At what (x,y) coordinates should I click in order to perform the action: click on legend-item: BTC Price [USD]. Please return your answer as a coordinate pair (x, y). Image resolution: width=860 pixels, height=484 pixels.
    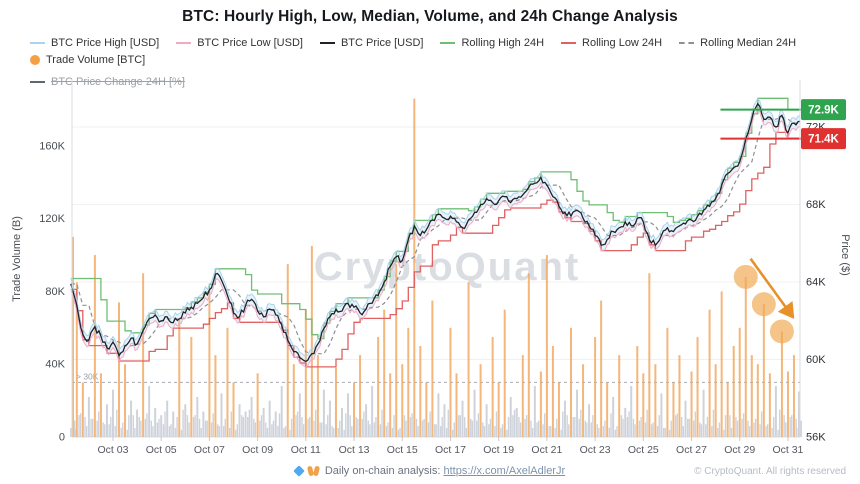
    Looking at the image, I should click on (371, 43).